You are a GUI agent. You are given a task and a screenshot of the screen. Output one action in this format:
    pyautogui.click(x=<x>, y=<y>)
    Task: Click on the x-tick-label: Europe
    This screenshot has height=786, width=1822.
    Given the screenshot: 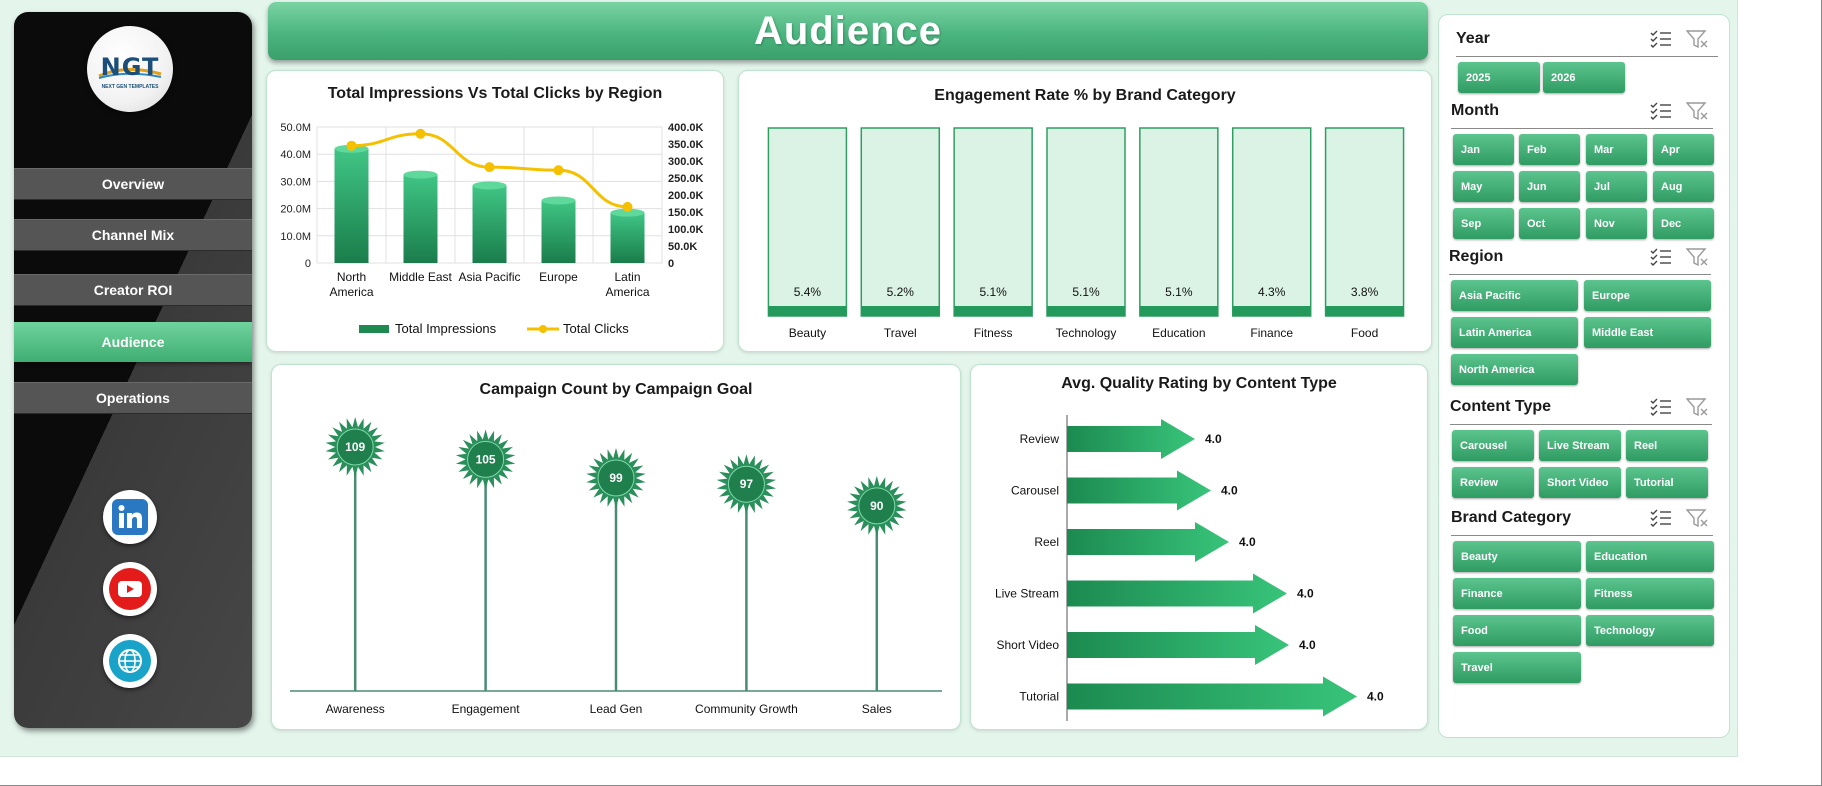 What is the action you would take?
    pyautogui.click(x=558, y=277)
    